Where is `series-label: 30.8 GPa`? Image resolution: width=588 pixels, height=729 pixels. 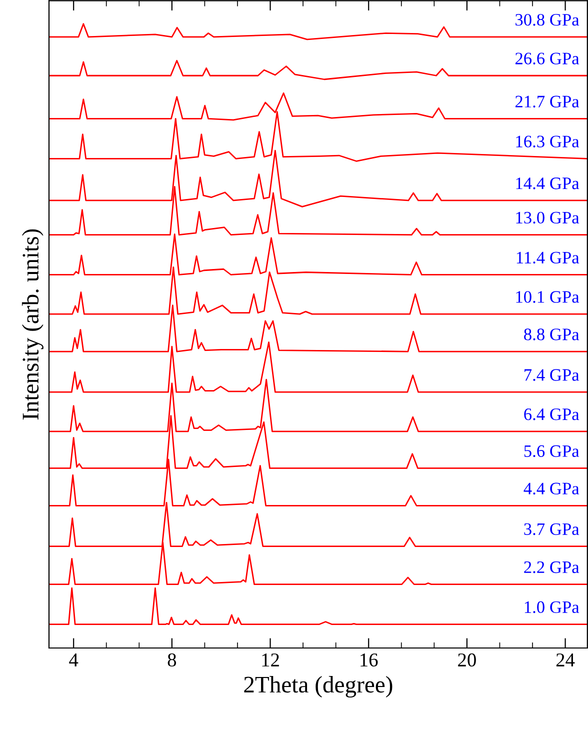
series-label: 30.8 GPa is located at coordinates (548, 20).